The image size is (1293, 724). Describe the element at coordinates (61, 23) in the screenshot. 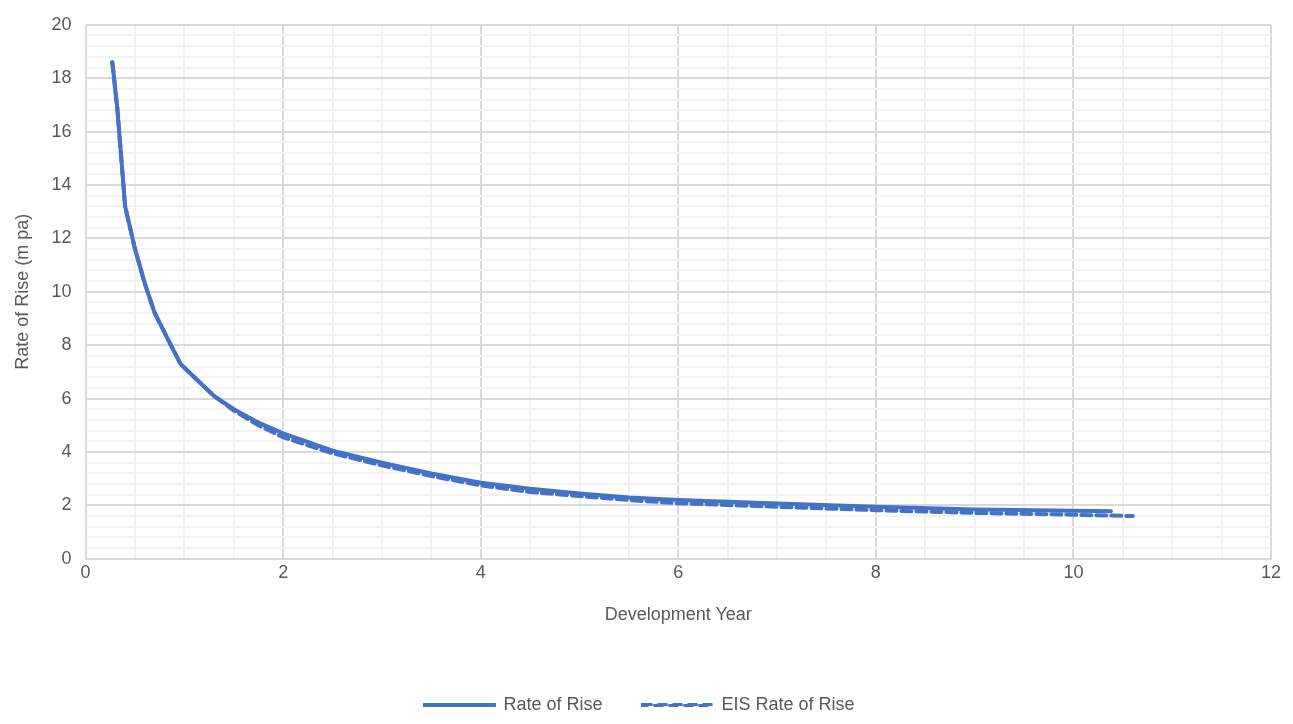

I see `y-tick-label: 20` at that location.